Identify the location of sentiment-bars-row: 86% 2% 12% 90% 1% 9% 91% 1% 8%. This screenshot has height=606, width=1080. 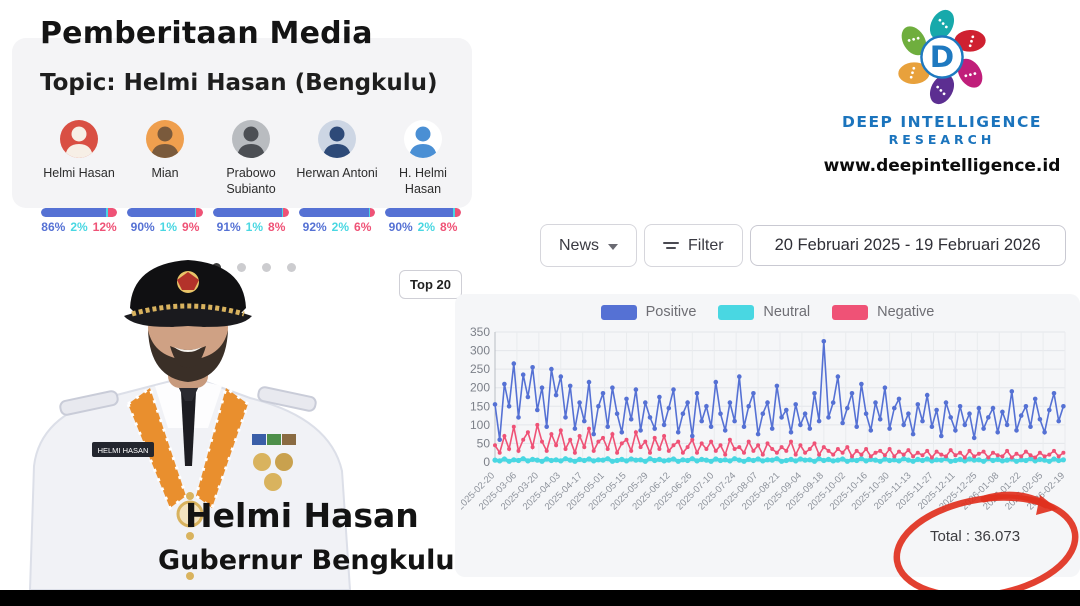
(252, 221).